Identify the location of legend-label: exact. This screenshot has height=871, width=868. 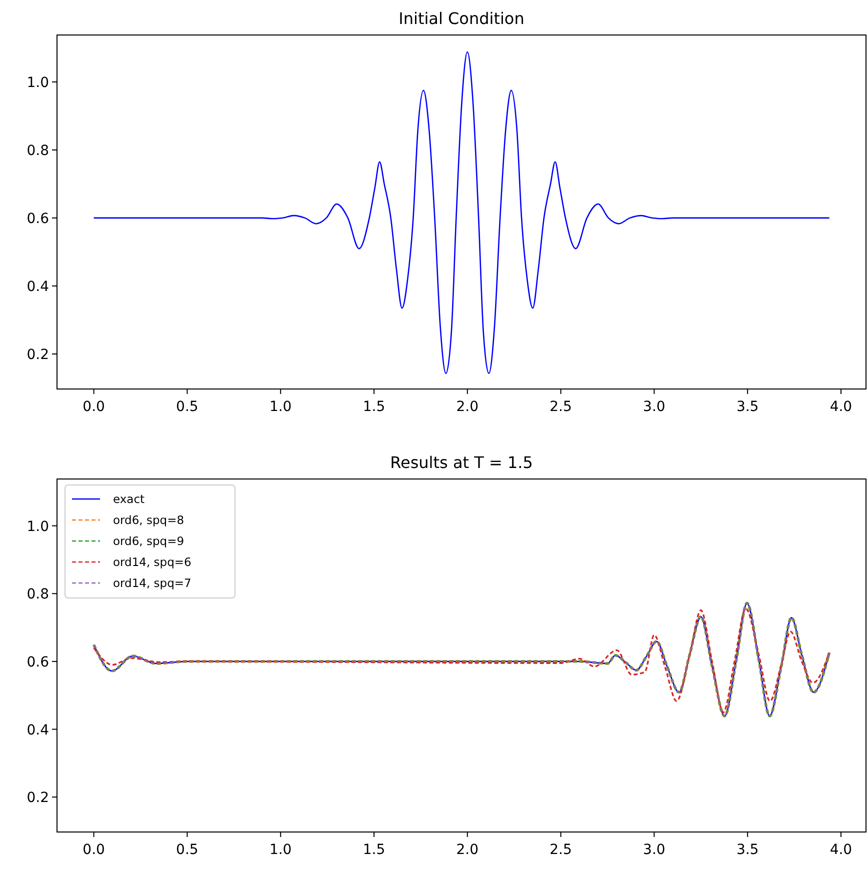
(129, 499).